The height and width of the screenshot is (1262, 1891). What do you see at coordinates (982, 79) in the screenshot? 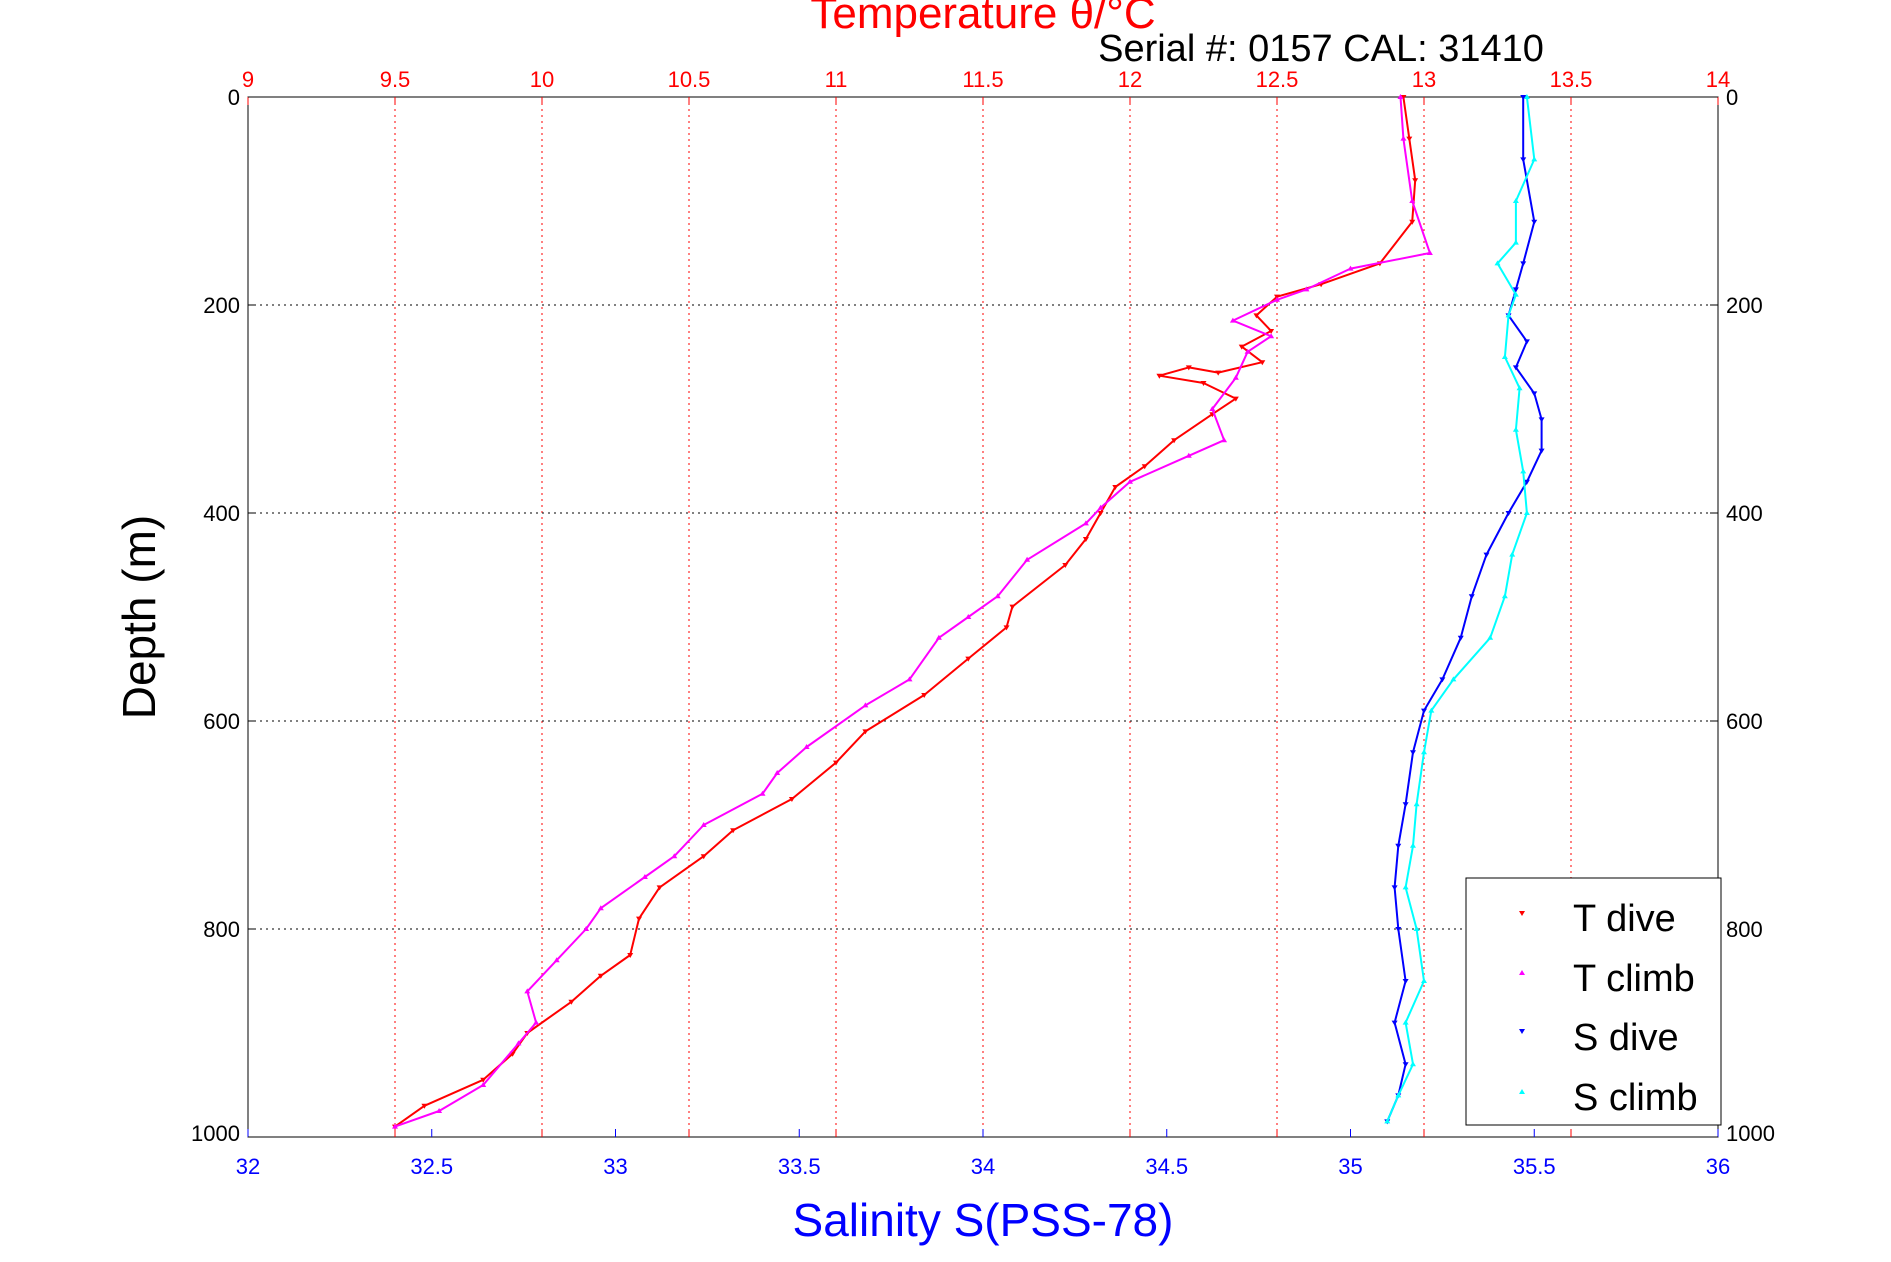
I see `tick-label-temperature: 11.5` at bounding box center [982, 79].